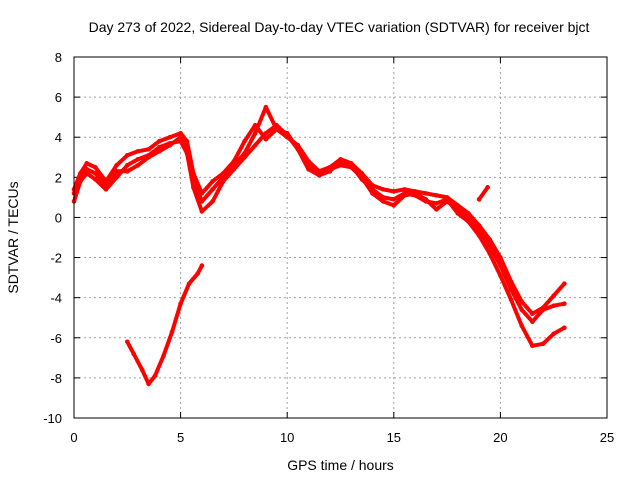 The height and width of the screenshot is (480, 640). What do you see at coordinates (487, 187) in the screenshot?
I see `series-5-point` at bounding box center [487, 187].